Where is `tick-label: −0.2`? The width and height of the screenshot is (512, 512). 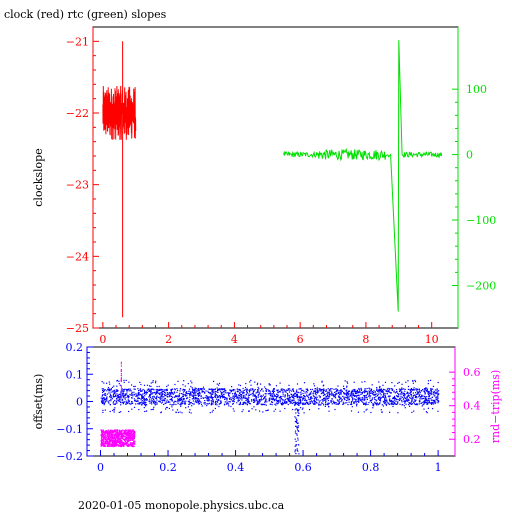
tick-label: −0.2 is located at coordinates (69, 456).